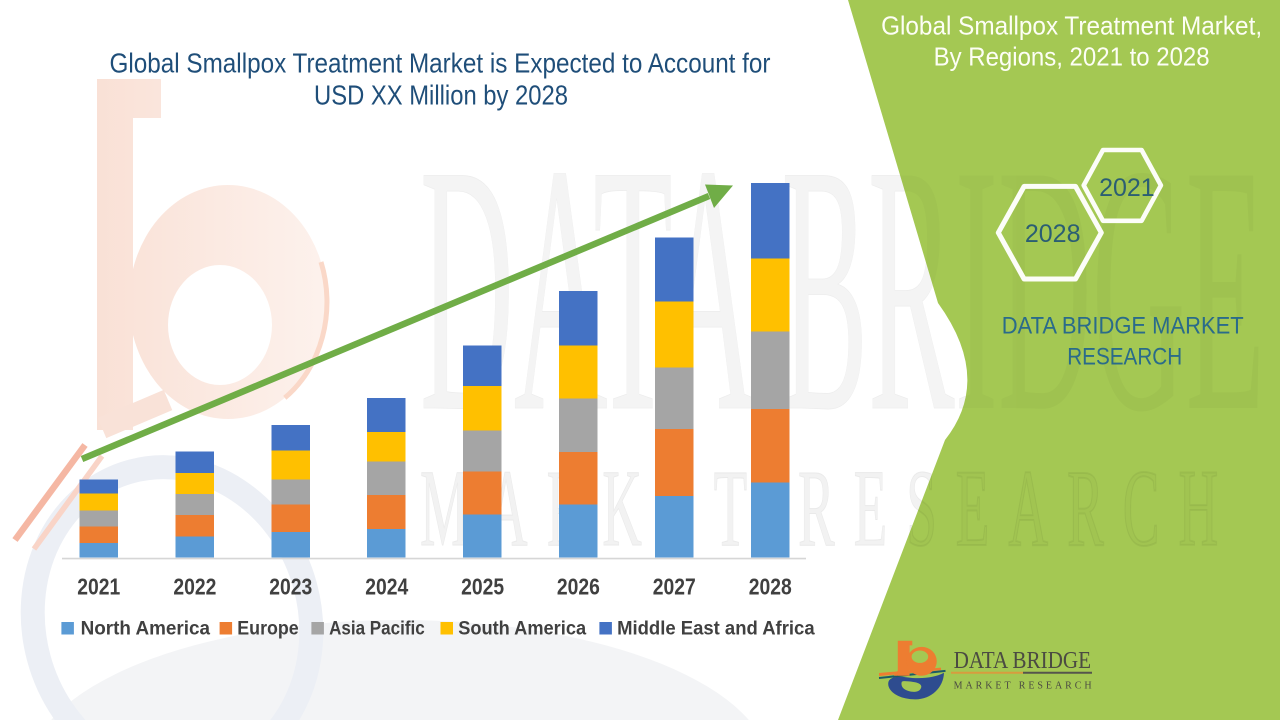 The image size is (1280, 720). I want to click on svg-text: South America, so click(522, 628).